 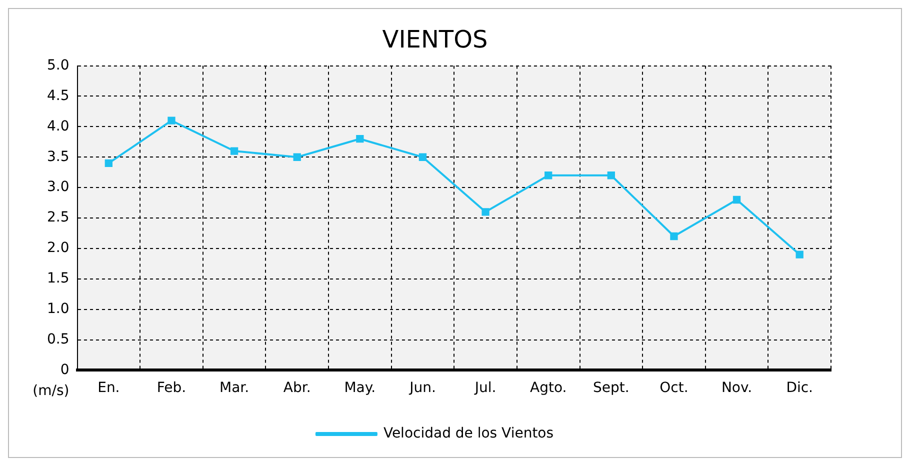 I want to click on y-tick-label: 4.5, so click(x=58, y=96).